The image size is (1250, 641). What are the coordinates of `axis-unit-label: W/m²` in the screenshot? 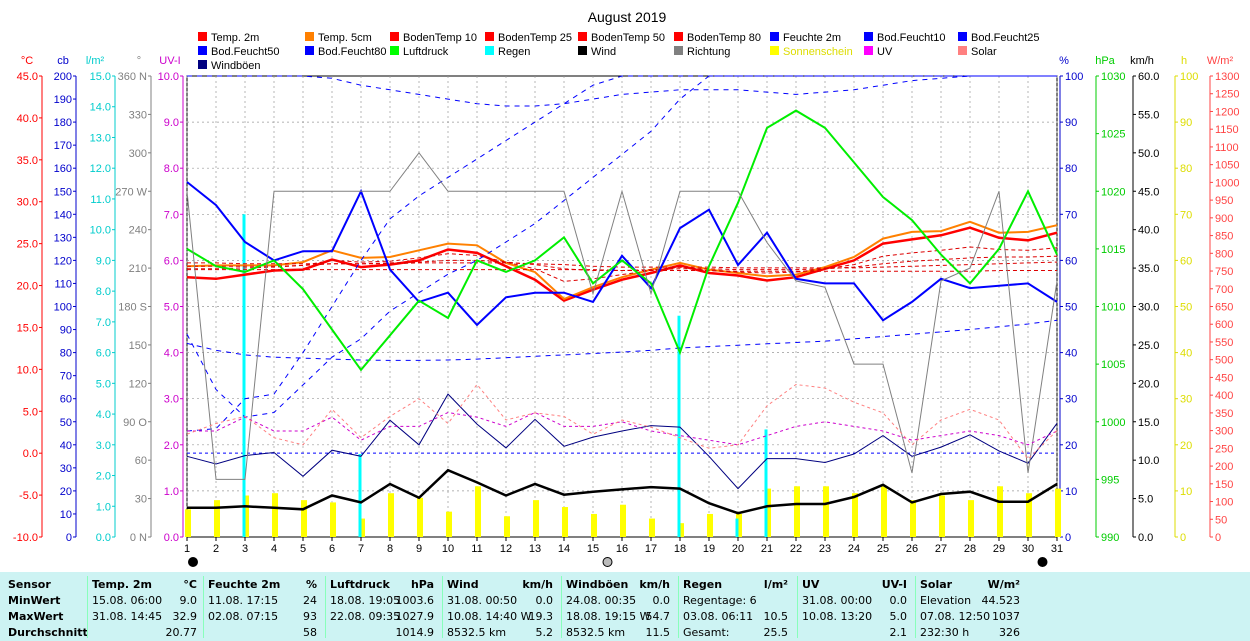 It's located at (1220, 61).